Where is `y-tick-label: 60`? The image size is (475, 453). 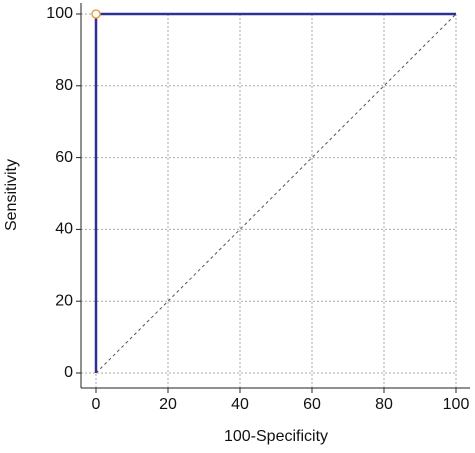
y-tick-label: 60 is located at coordinates (64, 157).